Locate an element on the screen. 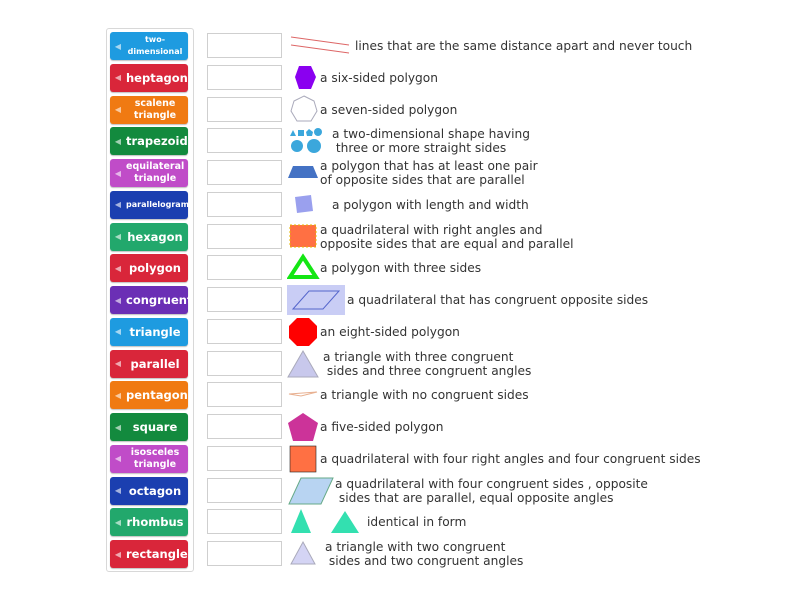 This screenshot has width=800, height=600. octagon-icon is located at coordinates (303, 331).